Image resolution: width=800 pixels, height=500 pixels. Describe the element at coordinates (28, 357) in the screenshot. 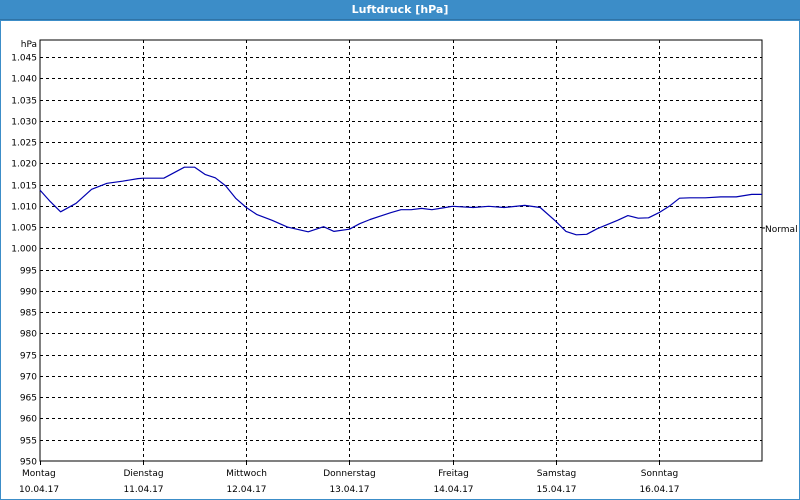

I see `y-tick-label: 975` at that location.